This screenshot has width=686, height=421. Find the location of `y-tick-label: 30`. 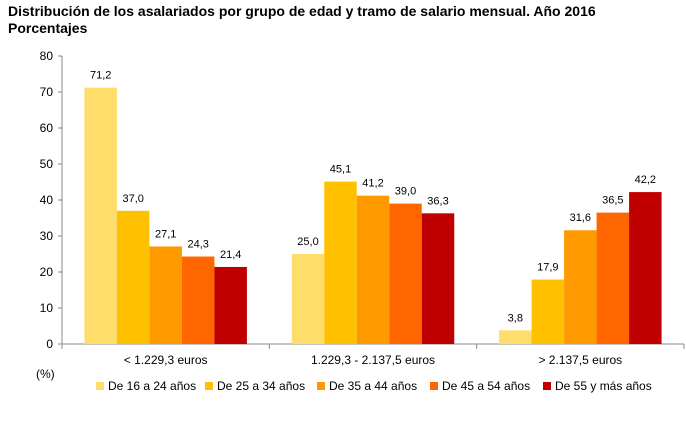

y-tick-label: 30 is located at coordinates (47, 236).